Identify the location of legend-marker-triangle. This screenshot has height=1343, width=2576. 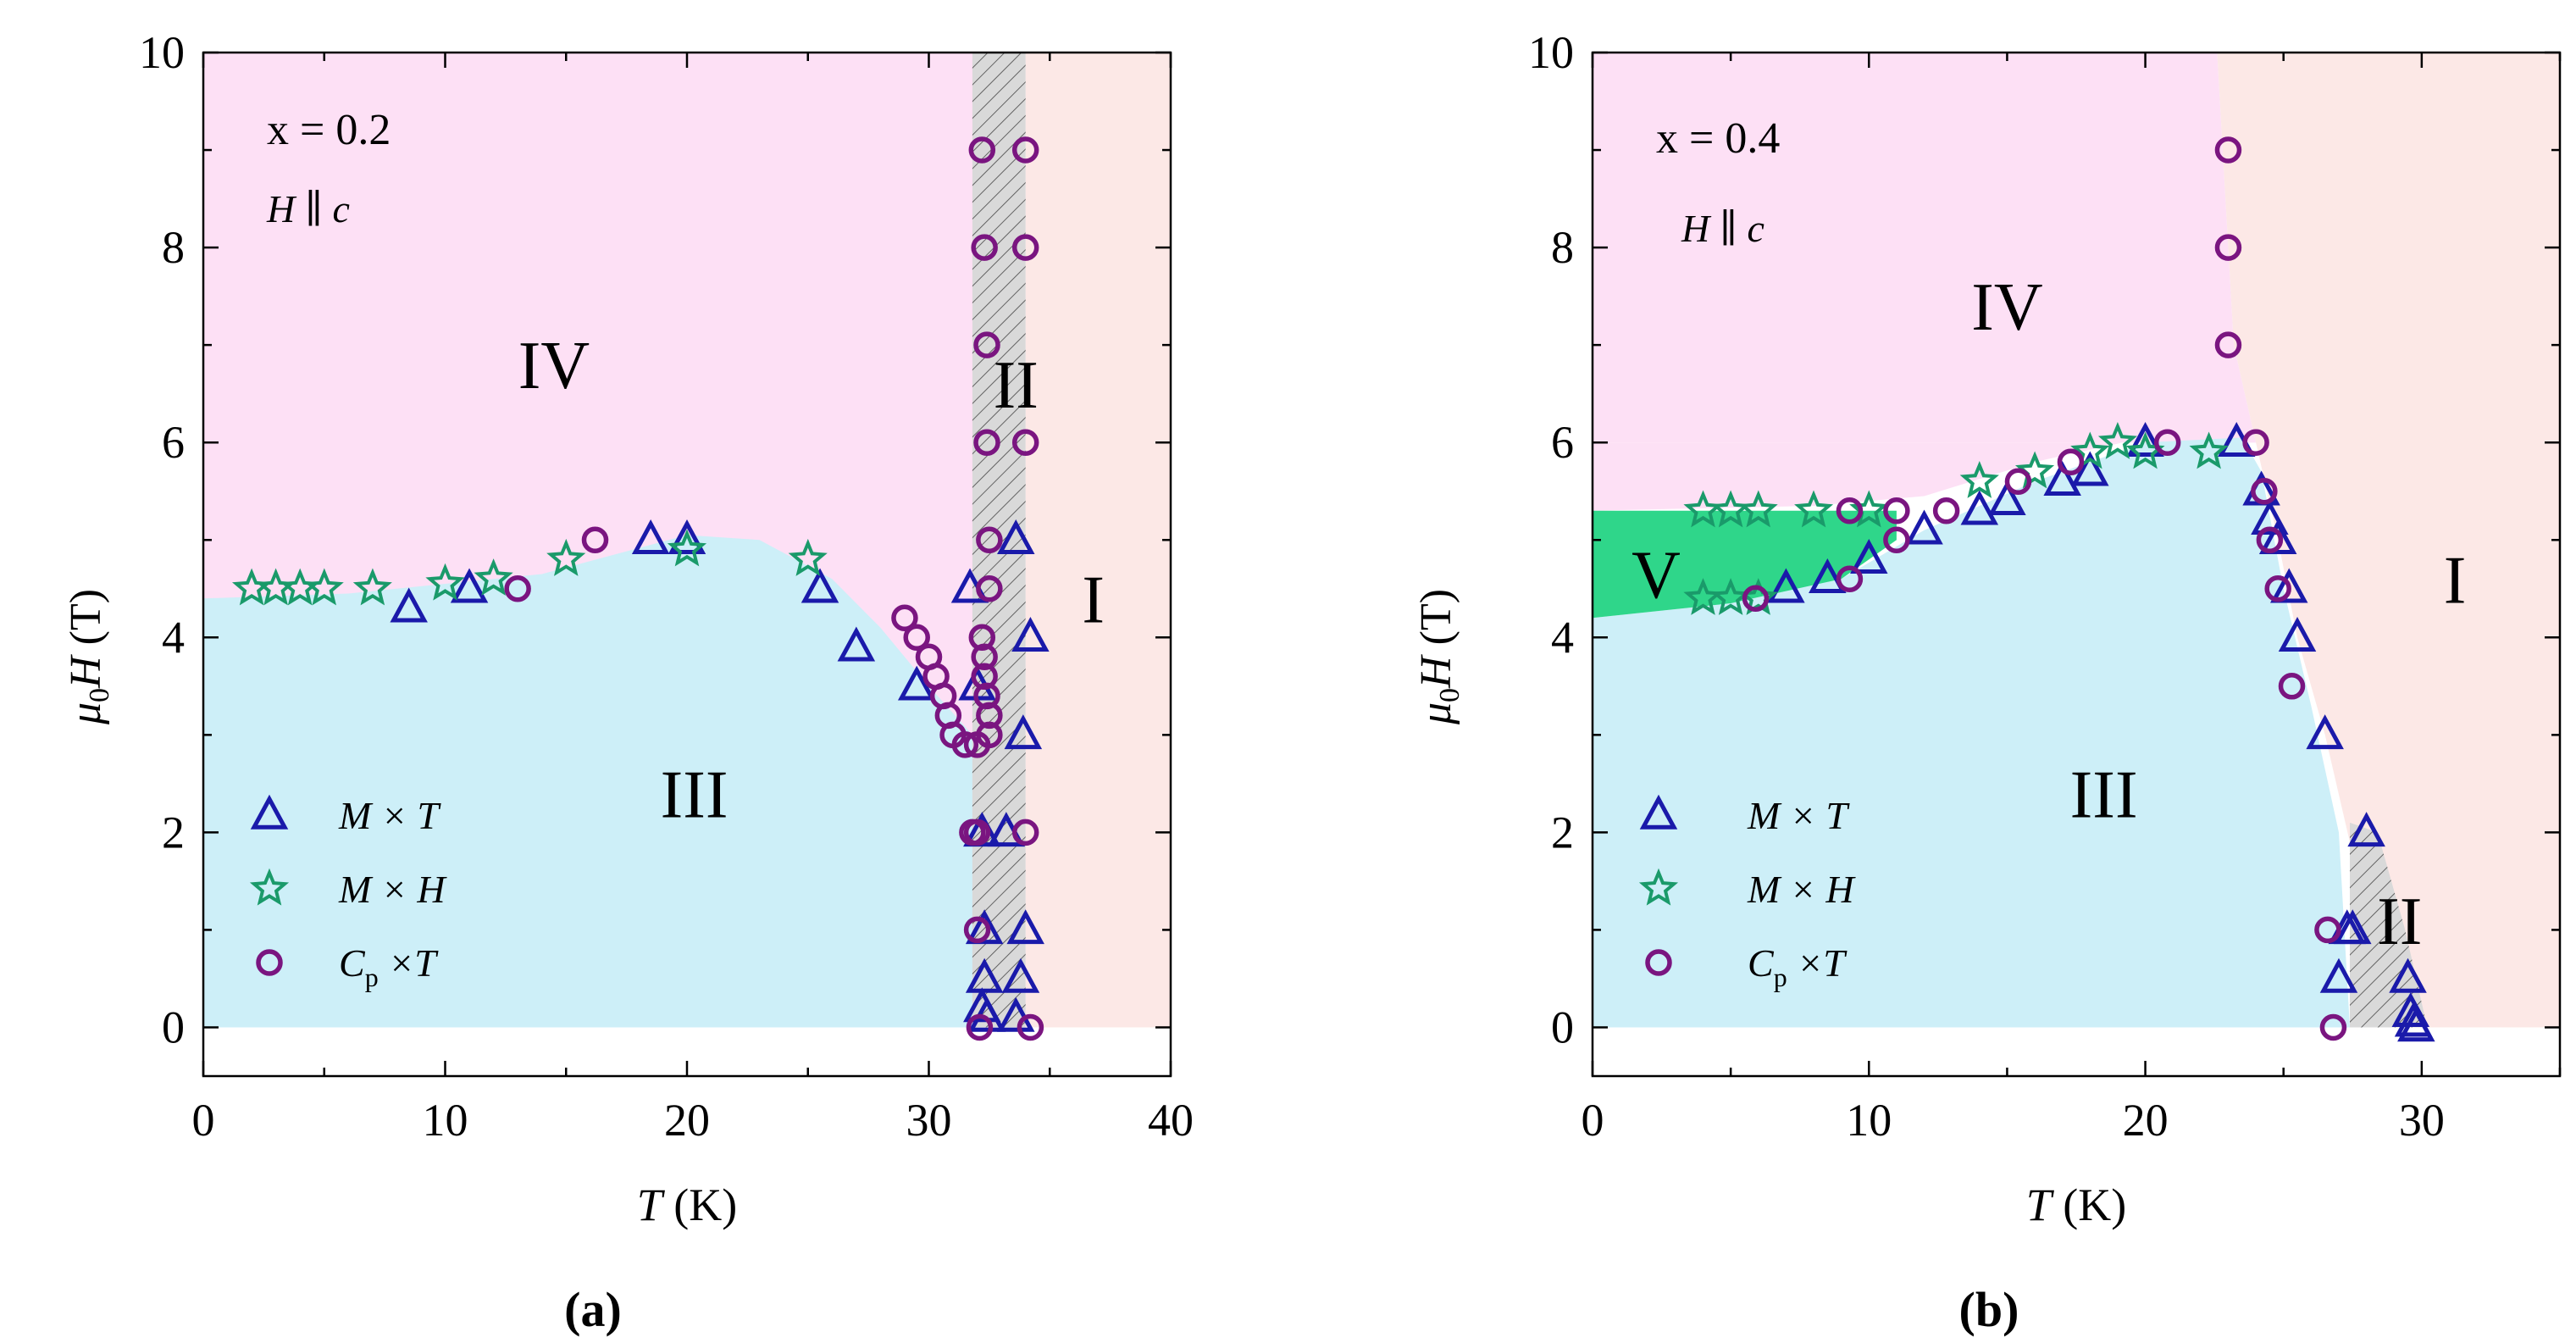
(269, 812).